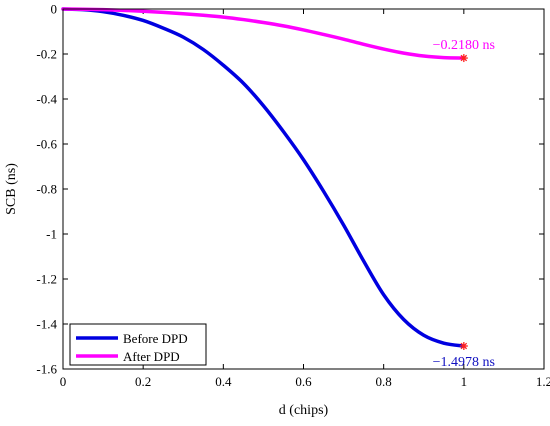 This screenshot has width=550, height=426. I want to click on value-annotation: −1.4978 ns, so click(464, 362).